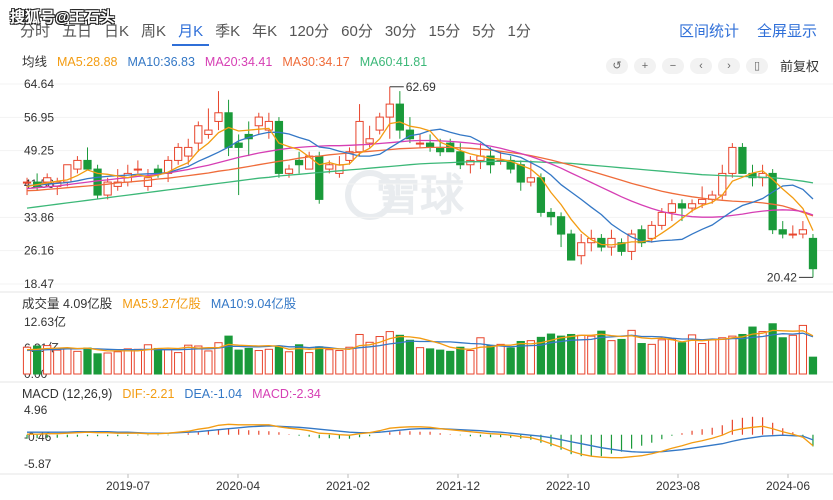 The width and height of the screenshot is (833, 500). Describe the element at coordinates (484, 31) in the screenshot. I see `tab-11: 5分` at that location.